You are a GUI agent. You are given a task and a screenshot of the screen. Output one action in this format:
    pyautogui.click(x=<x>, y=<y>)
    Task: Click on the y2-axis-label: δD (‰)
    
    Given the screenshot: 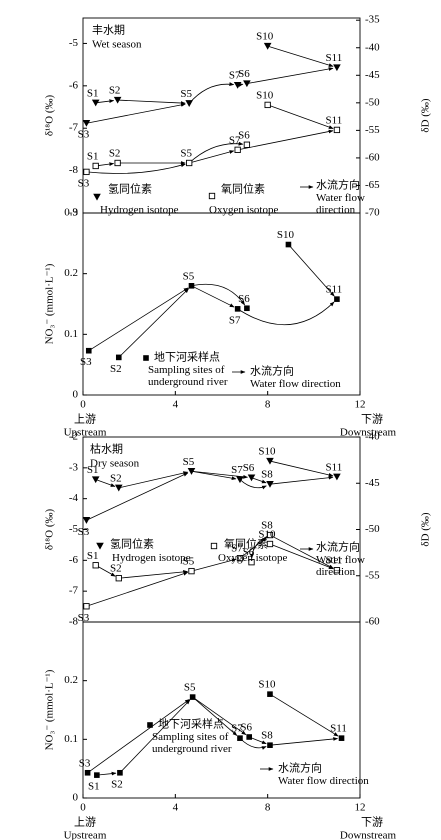 What is the action you would take?
    pyautogui.click(x=426, y=529)
    